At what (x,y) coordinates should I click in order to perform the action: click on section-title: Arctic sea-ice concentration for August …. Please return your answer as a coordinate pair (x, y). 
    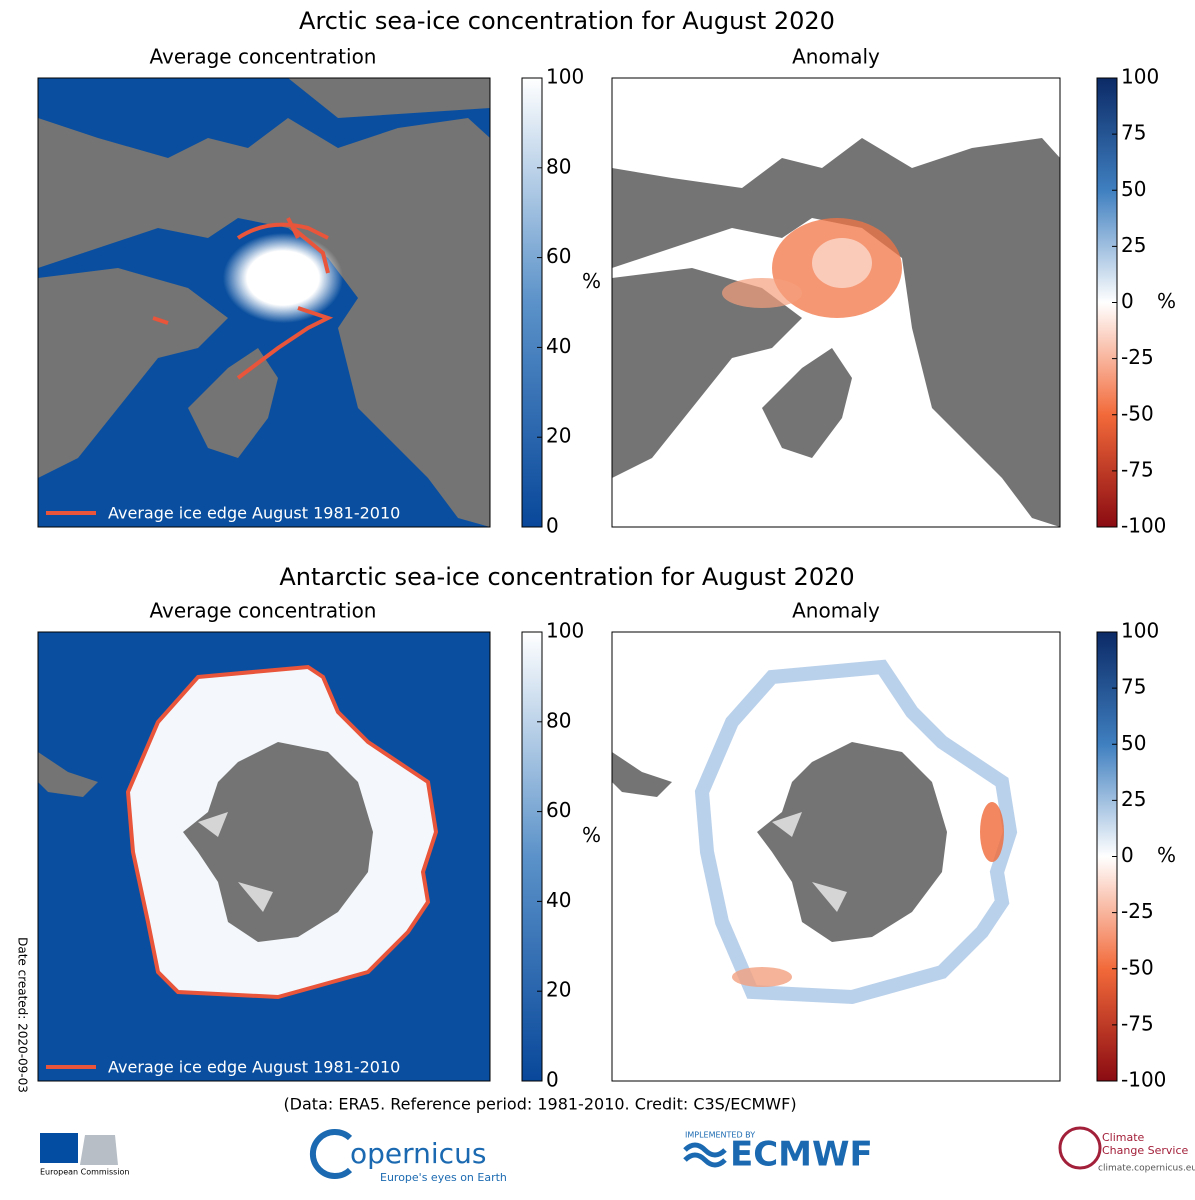
    Looking at the image, I should click on (567, 21).